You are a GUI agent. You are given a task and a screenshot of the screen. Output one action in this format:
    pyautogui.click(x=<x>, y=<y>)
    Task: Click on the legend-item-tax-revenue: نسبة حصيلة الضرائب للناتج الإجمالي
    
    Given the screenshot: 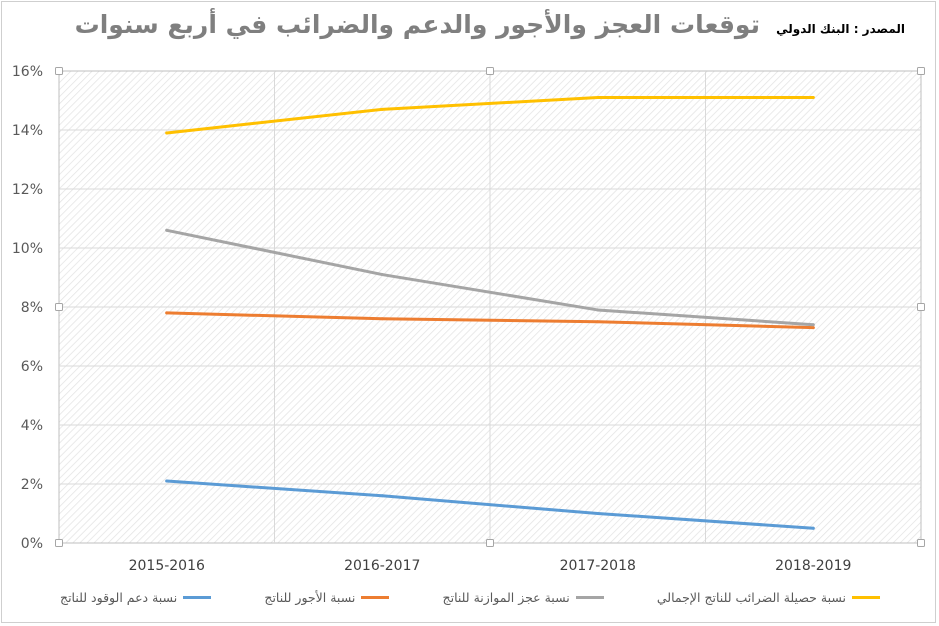 What is the action you would take?
    pyautogui.click(x=768, y=597)
    